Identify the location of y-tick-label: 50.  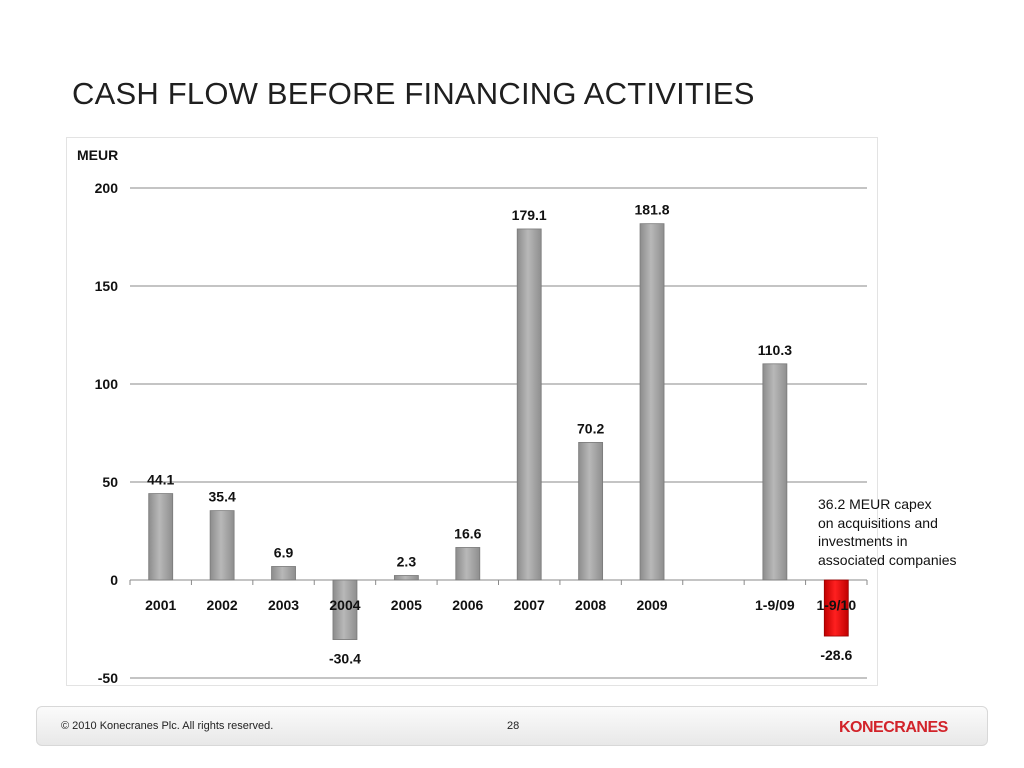
(110, 482).